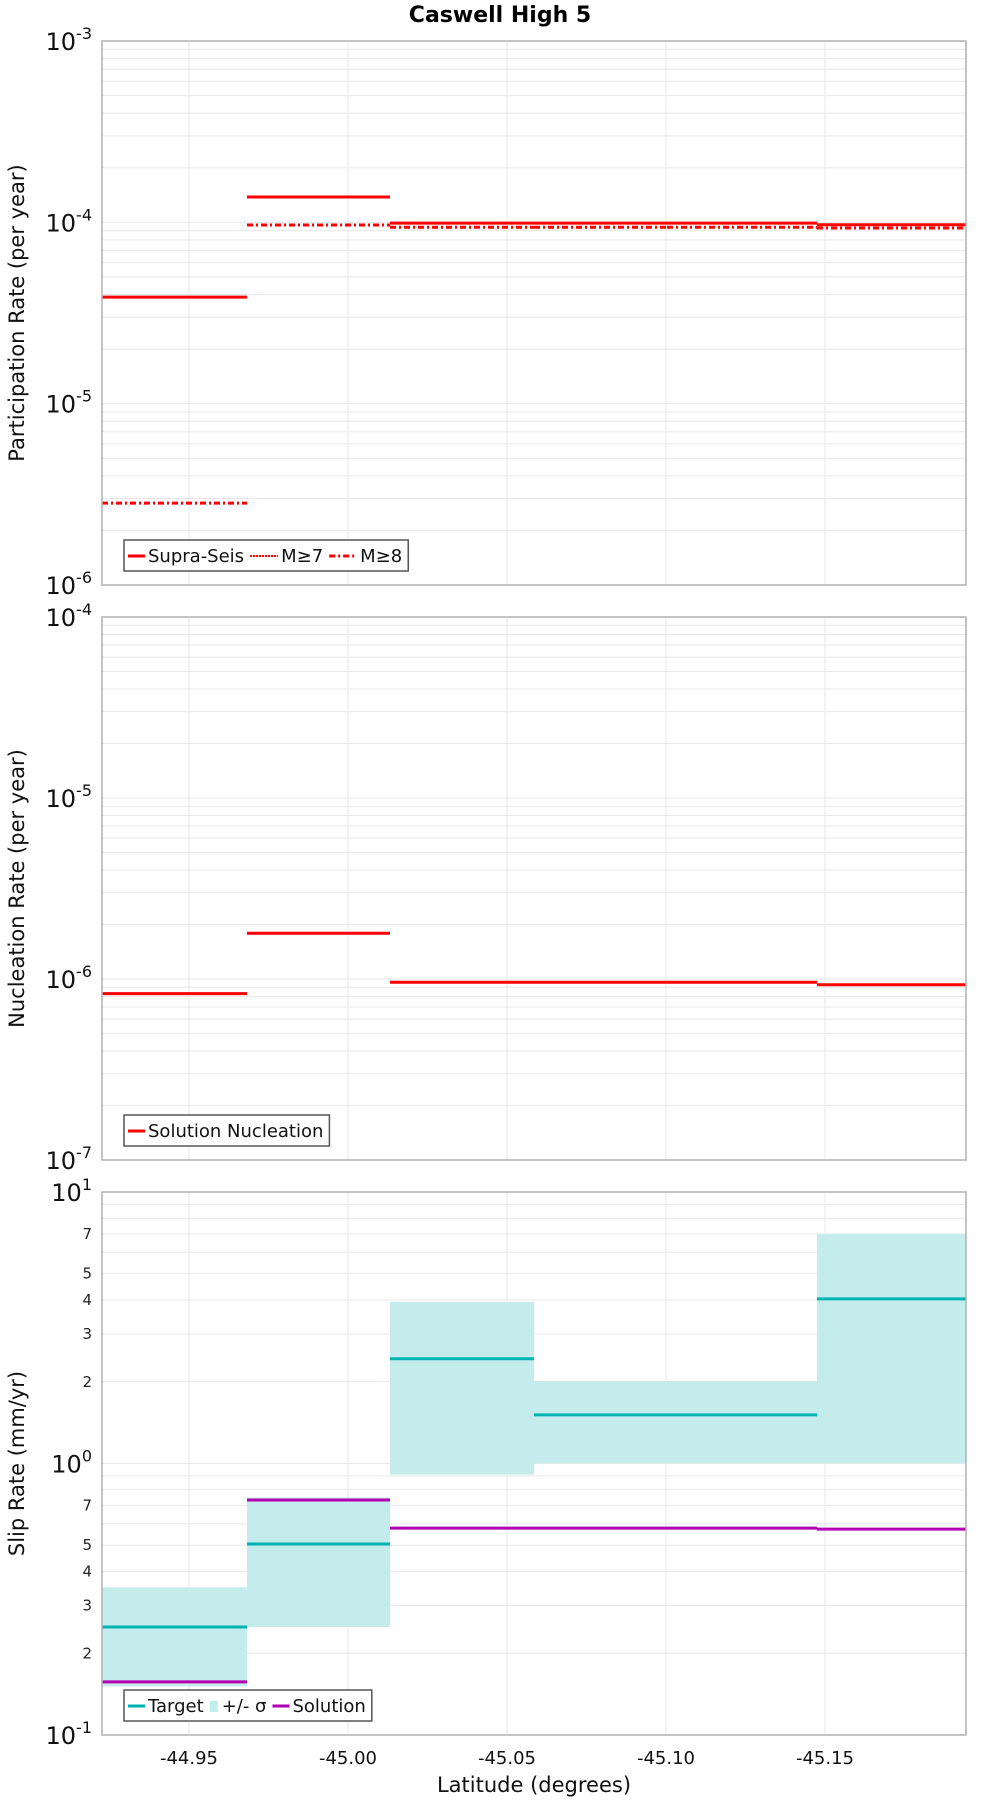  What do you see at coordinates (213, 1706) in the screenshot?
I see `legend-symbol` at bounding box center [213, 1706].